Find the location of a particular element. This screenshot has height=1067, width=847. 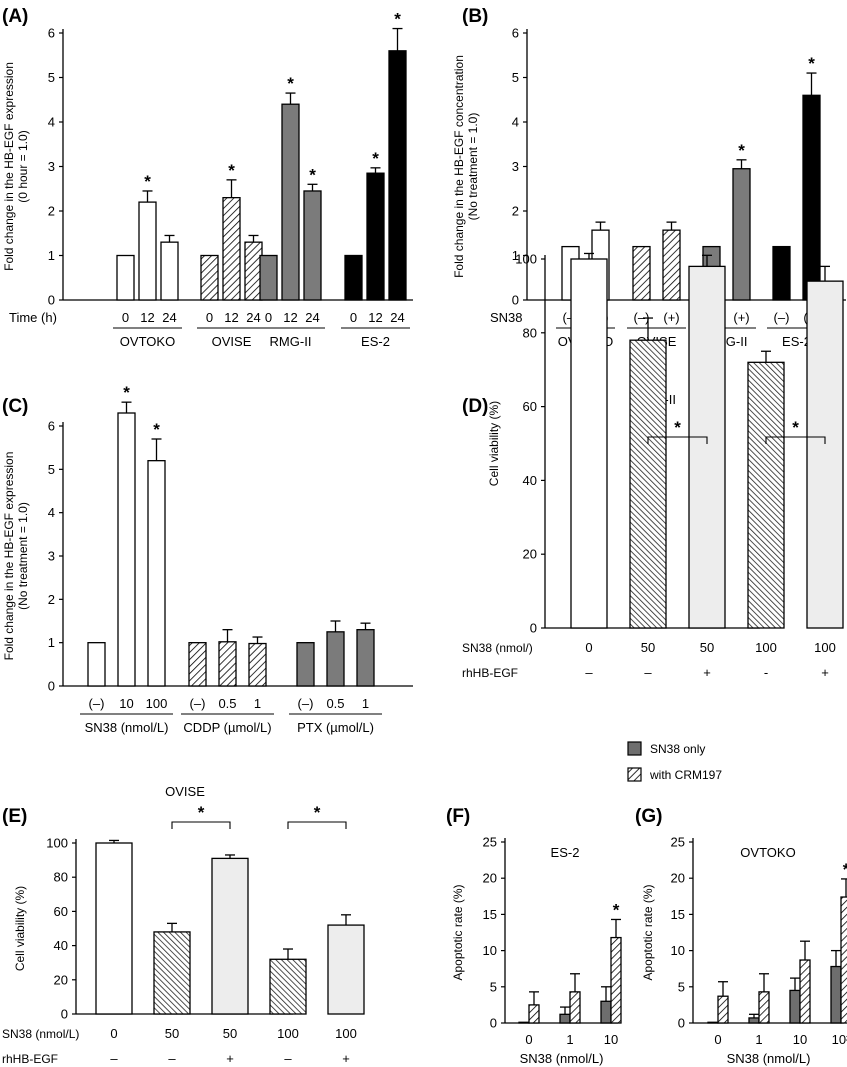

panel-a-x-prefix-label: Time (h) is located at coordinates (33, 317).